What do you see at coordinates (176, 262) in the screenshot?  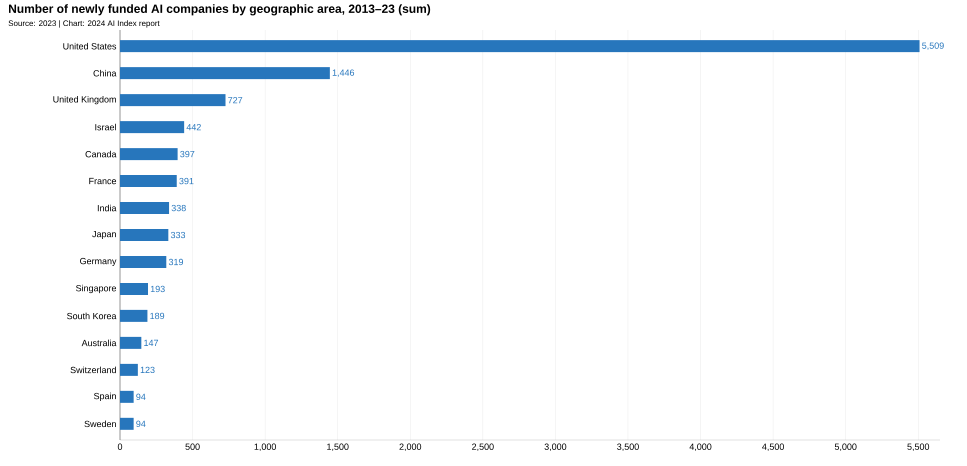 I see `data-label: 319` at bounding box center [176, 262].